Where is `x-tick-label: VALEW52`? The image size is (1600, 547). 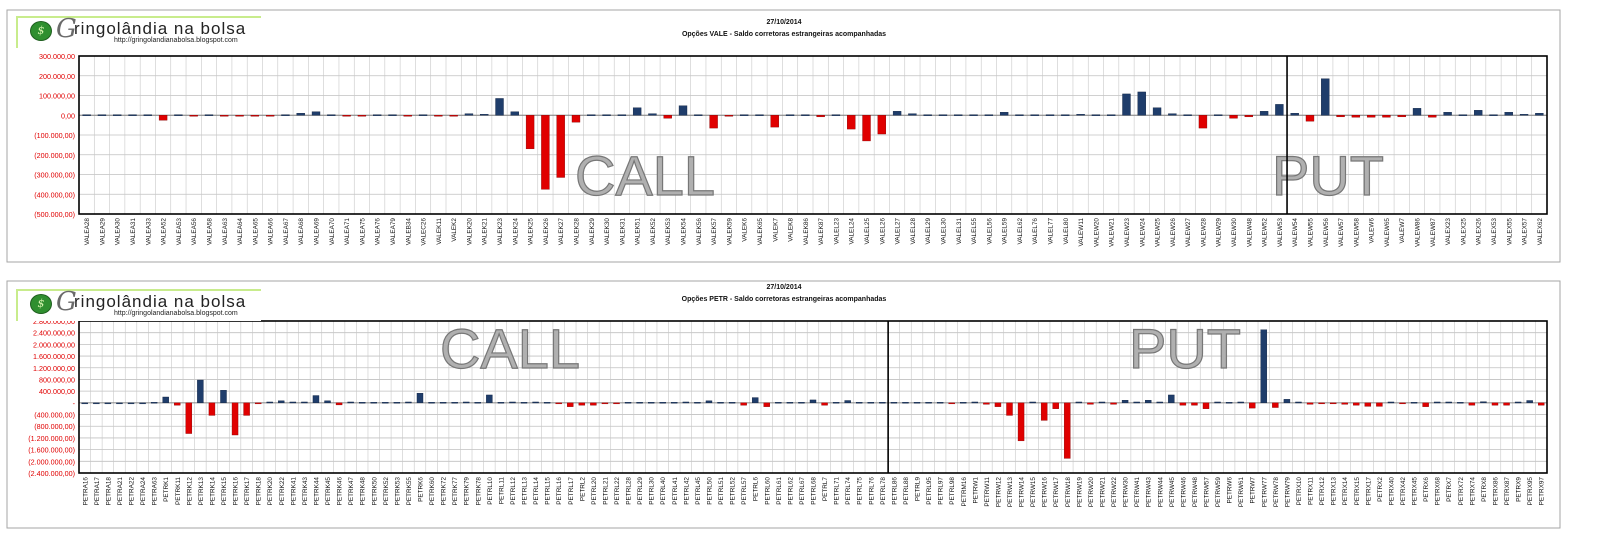
x-tick-label: VALEW52 is located at coordinates (1265, 232).